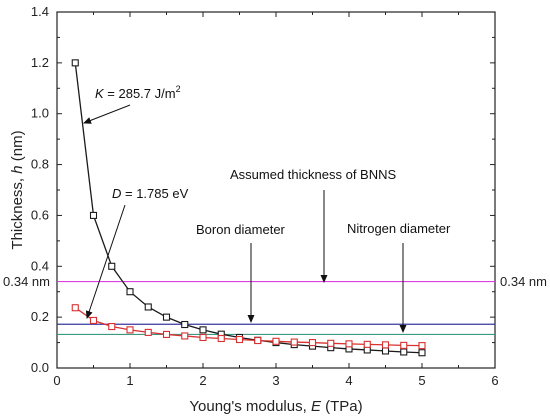 This screenshot has width=550, height=420. What do you see at coordinates (241, 229) in the screenshot?
I see `boron-annotation: Boron diameter` at bounding box center [241, 229].